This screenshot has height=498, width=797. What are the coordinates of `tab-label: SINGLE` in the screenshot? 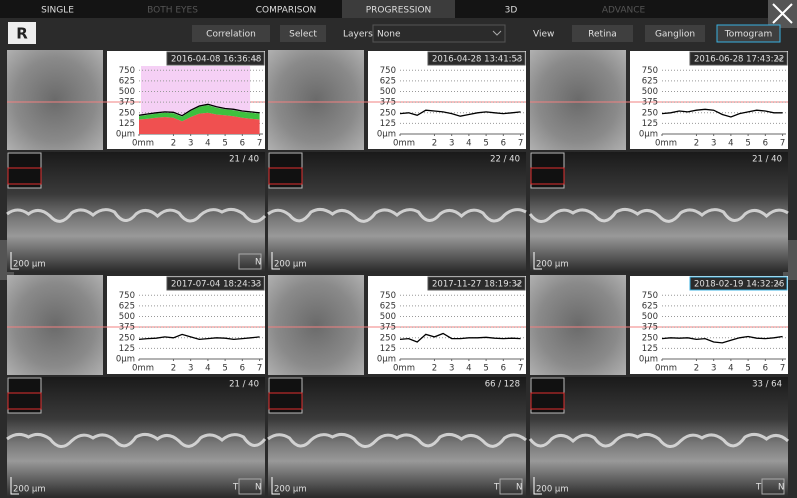 It's located at (57, 11).